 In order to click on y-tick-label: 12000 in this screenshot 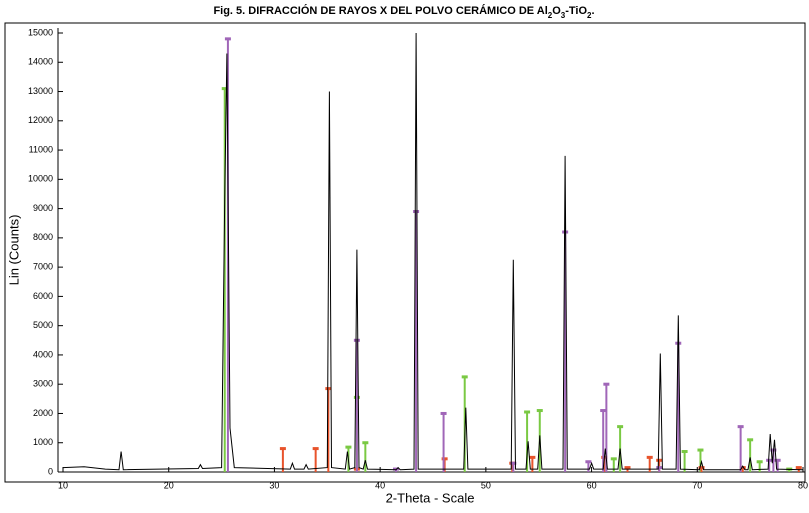, I will do `click(40, 120)`.